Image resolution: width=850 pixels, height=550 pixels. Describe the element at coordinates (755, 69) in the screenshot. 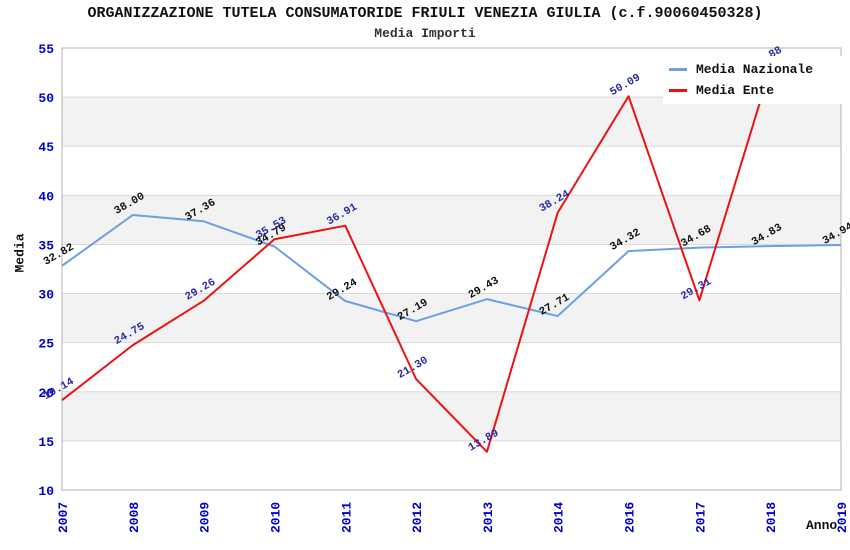

I see `legend-label: Media Nazionale` at that location.